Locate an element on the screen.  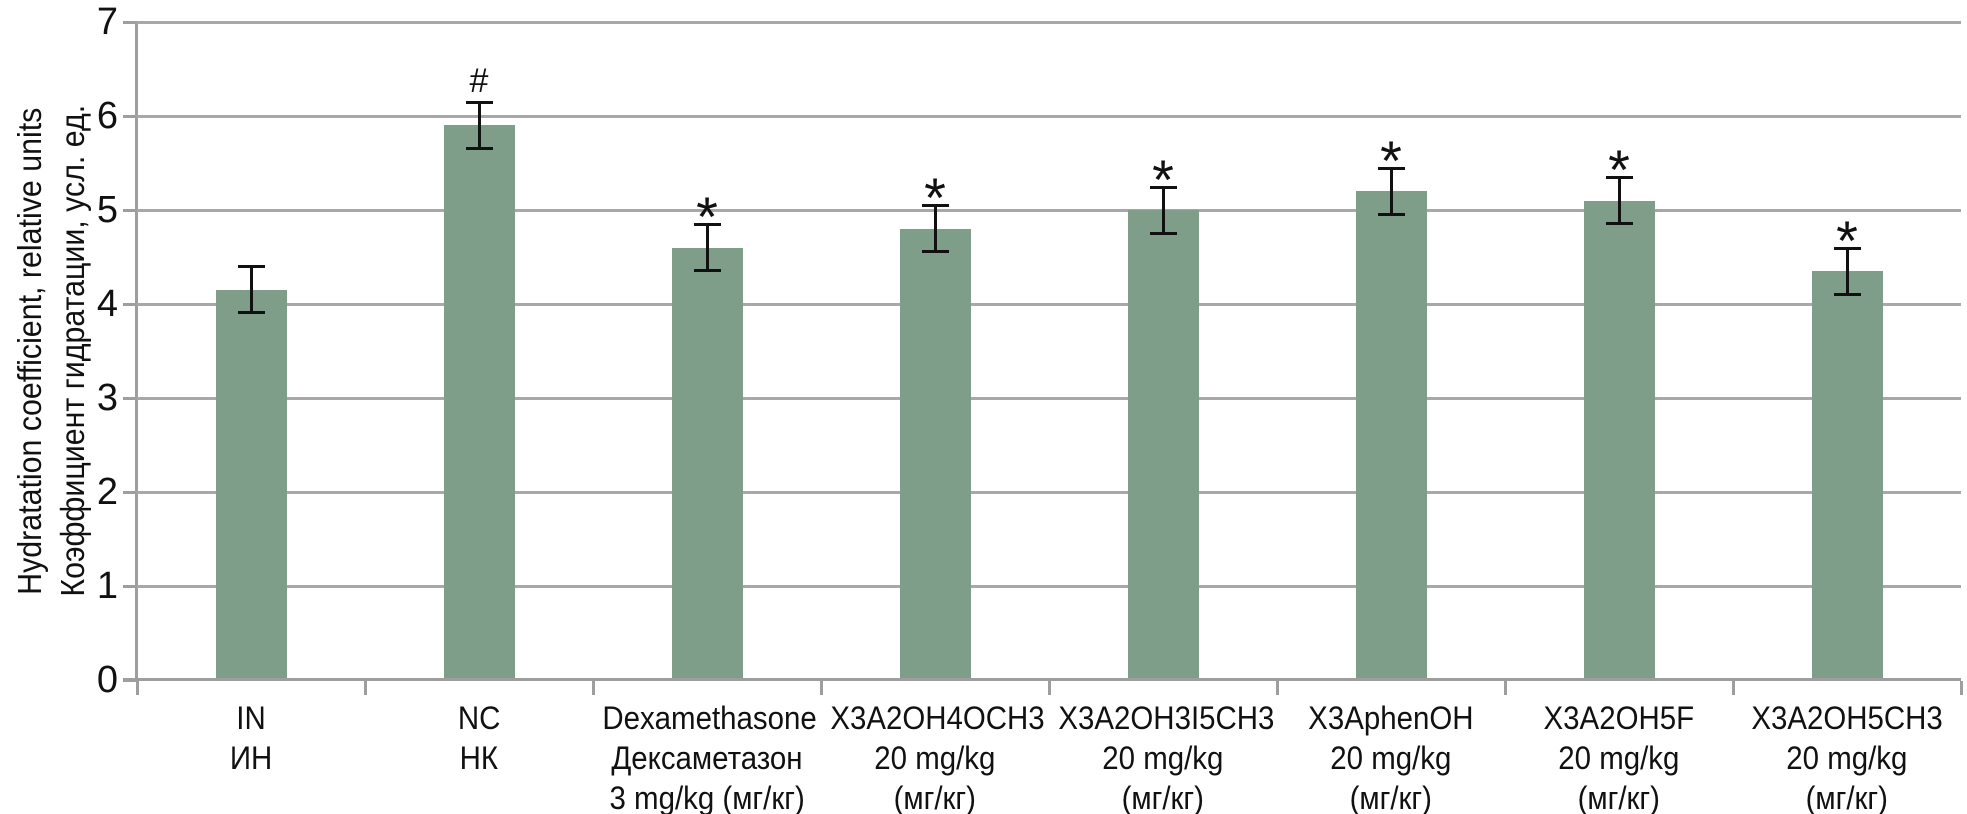
x-axis-line is located at coordinates (1042, 679).